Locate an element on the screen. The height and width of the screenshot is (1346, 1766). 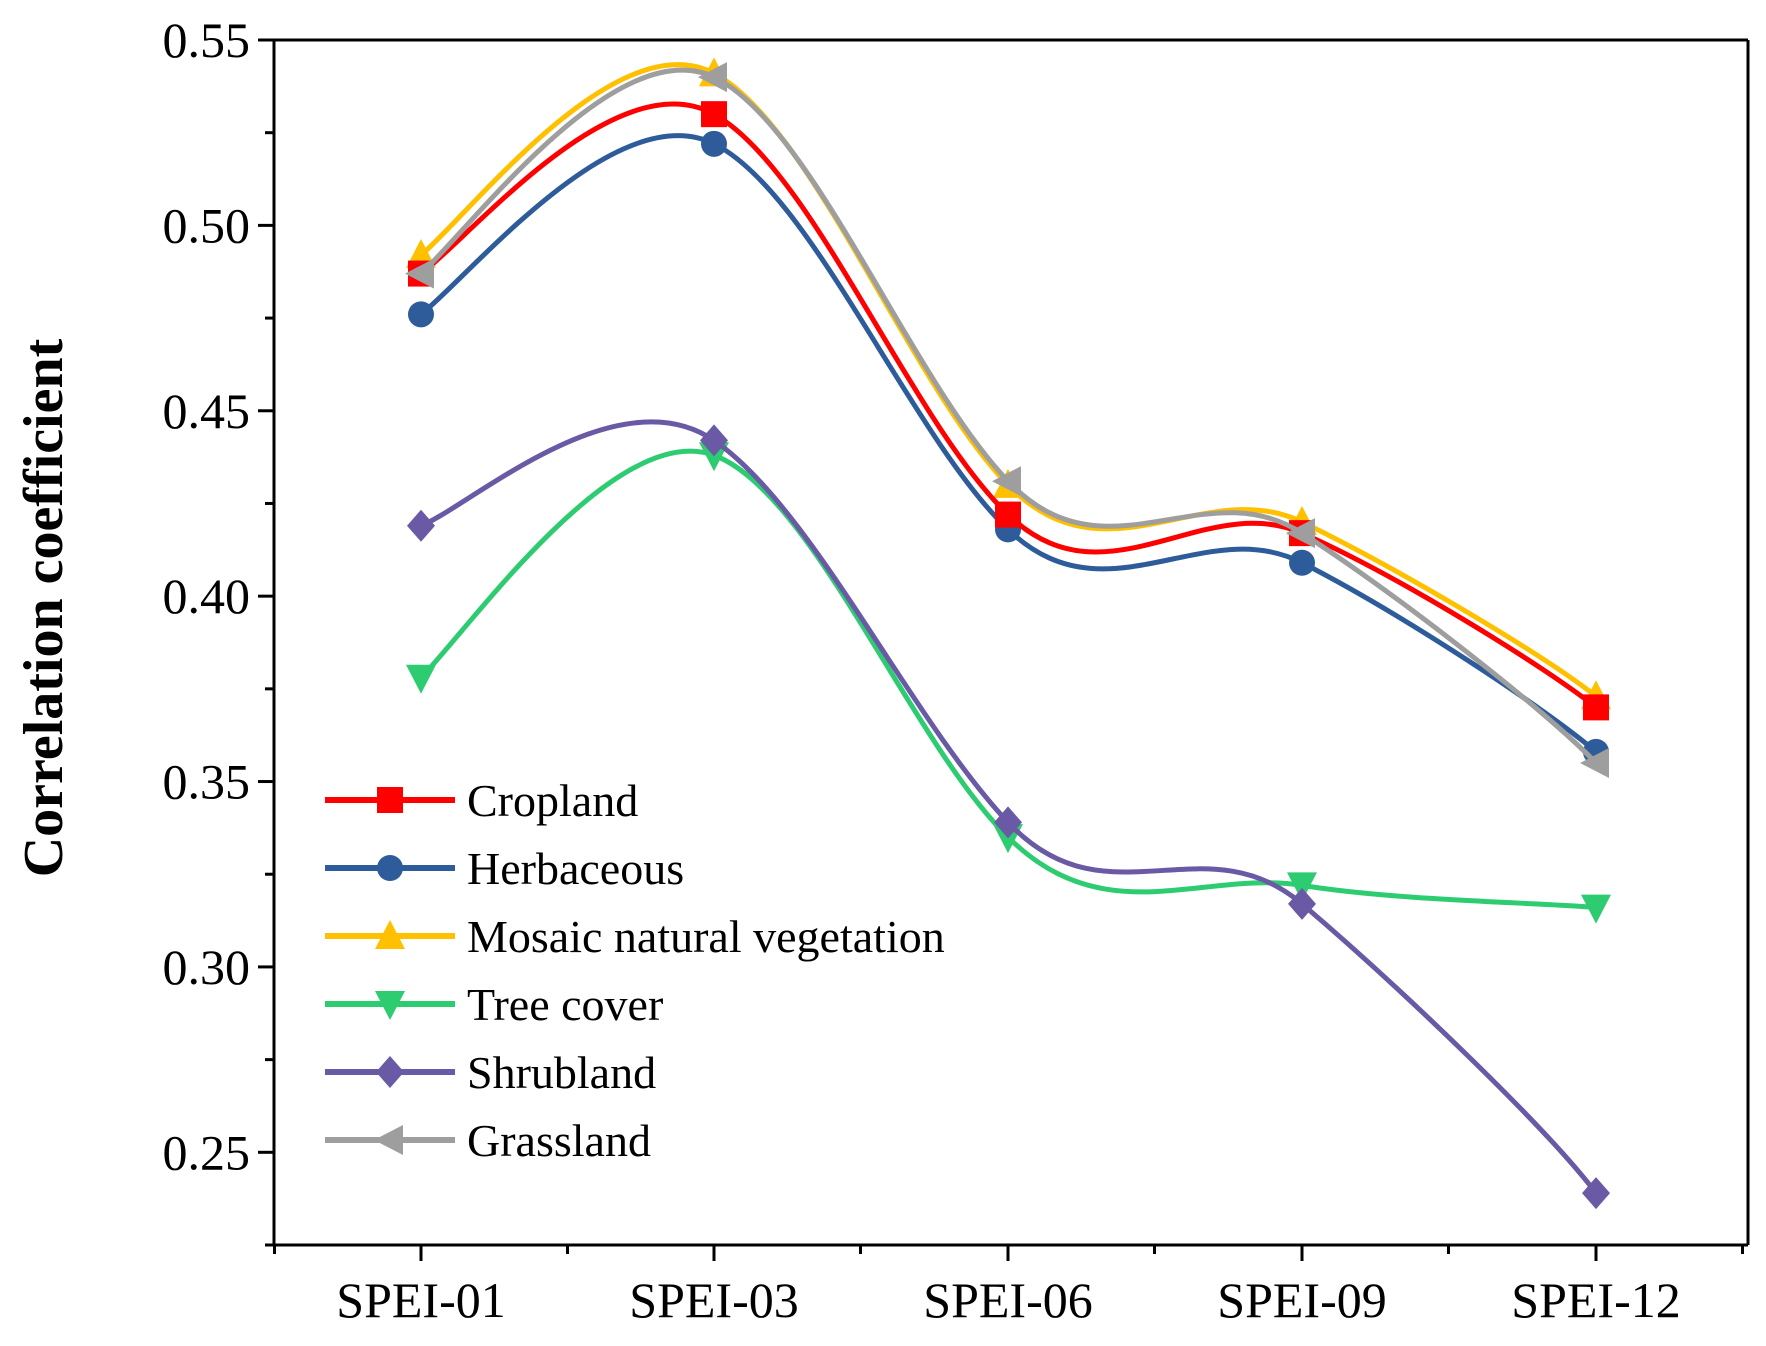
x-tick-label: SPEI-12 is located at coordinates (1595, 1300).